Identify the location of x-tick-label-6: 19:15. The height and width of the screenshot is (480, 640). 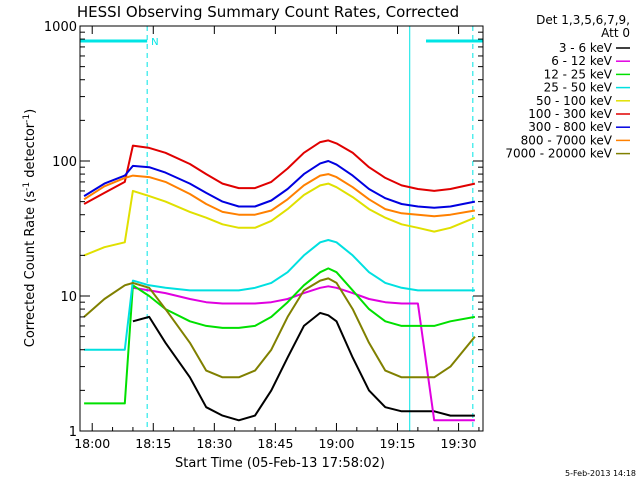
(397, 443).